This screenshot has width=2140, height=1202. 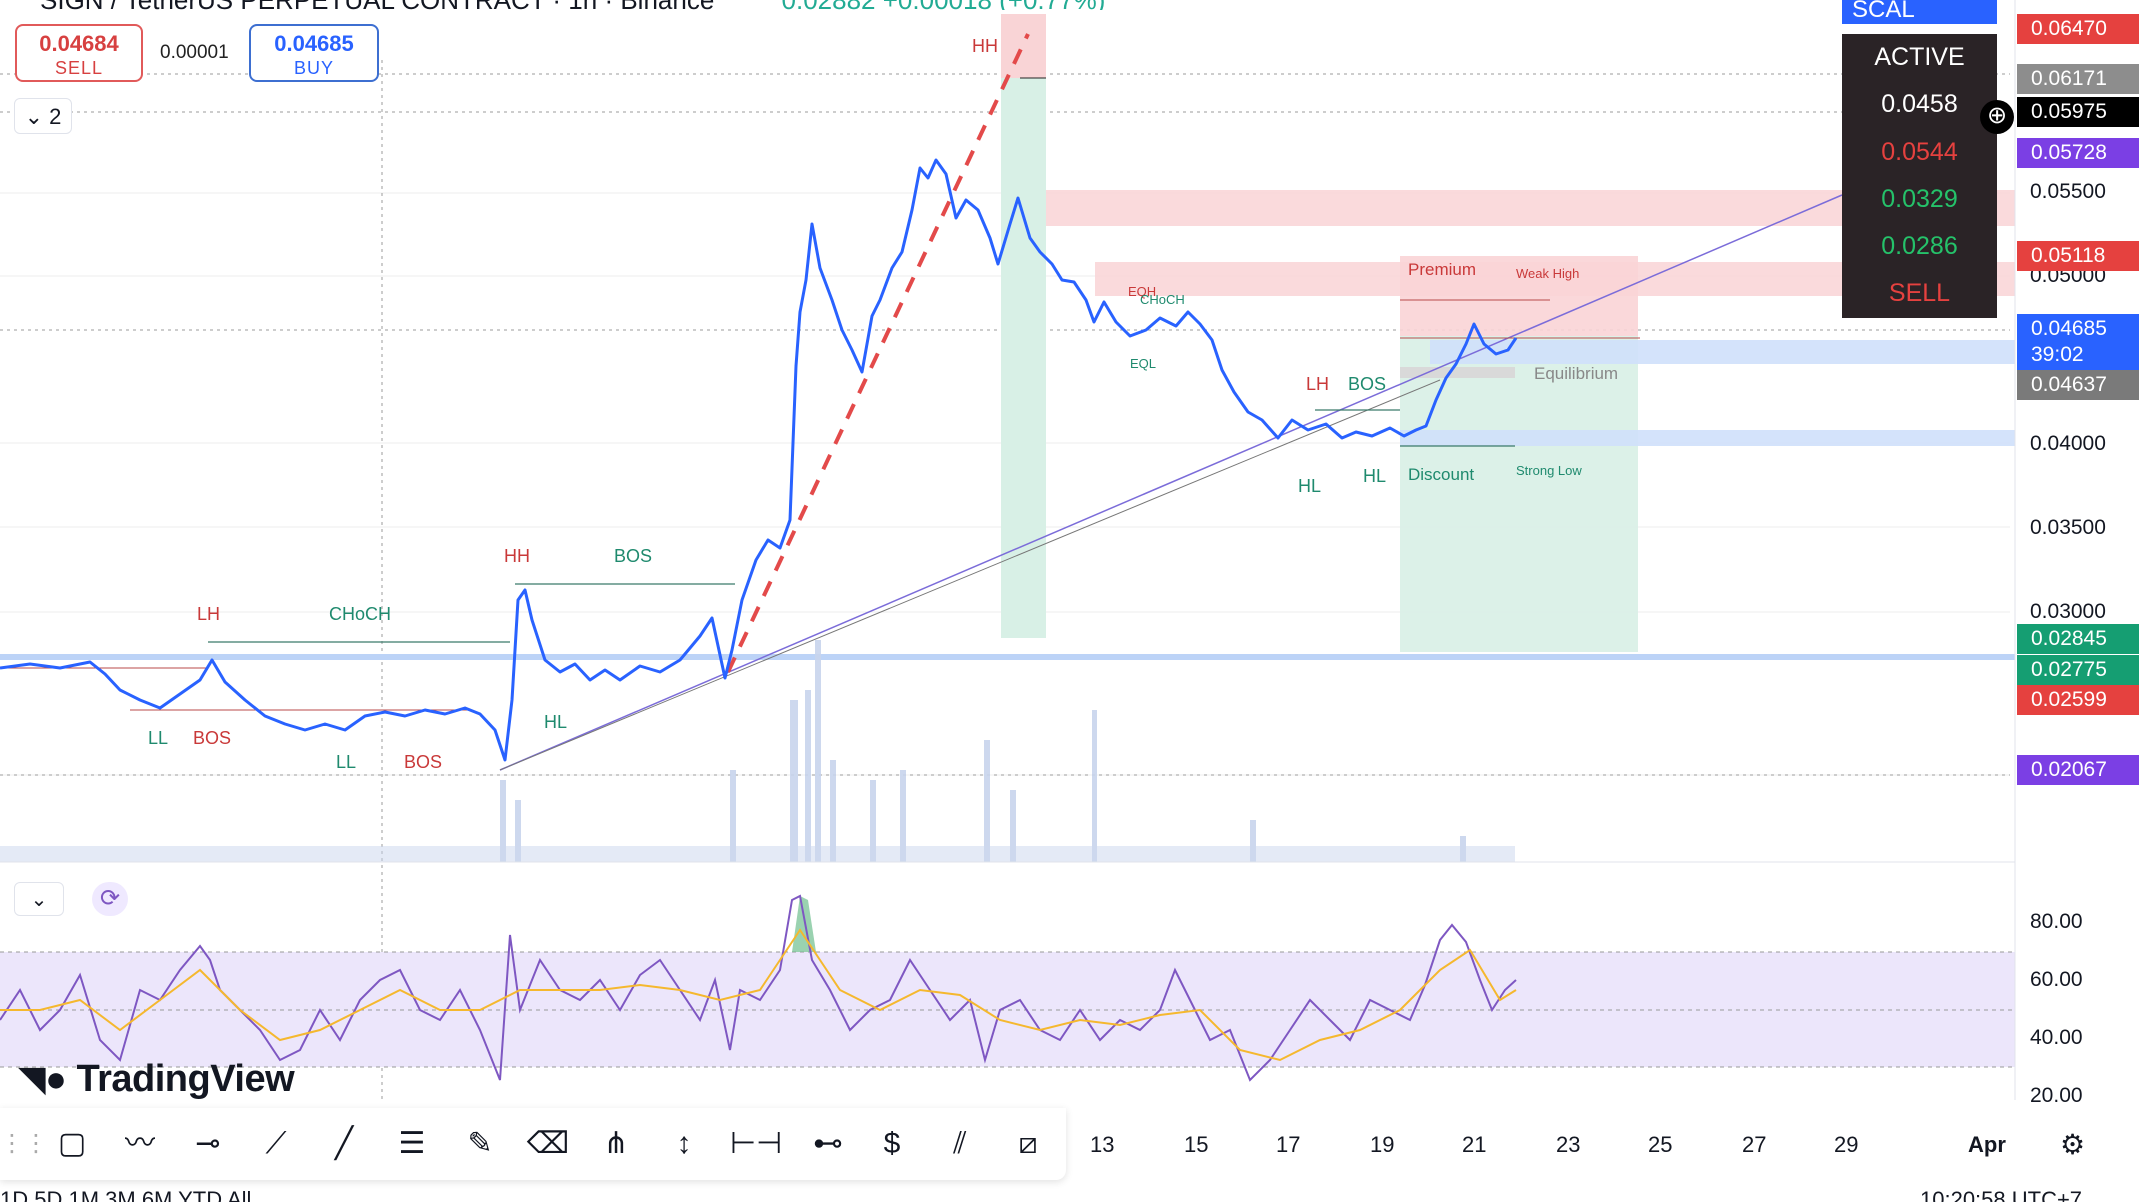 I want to click on horizontal-line-icon: ⊸, so click(x=208, y=1143).